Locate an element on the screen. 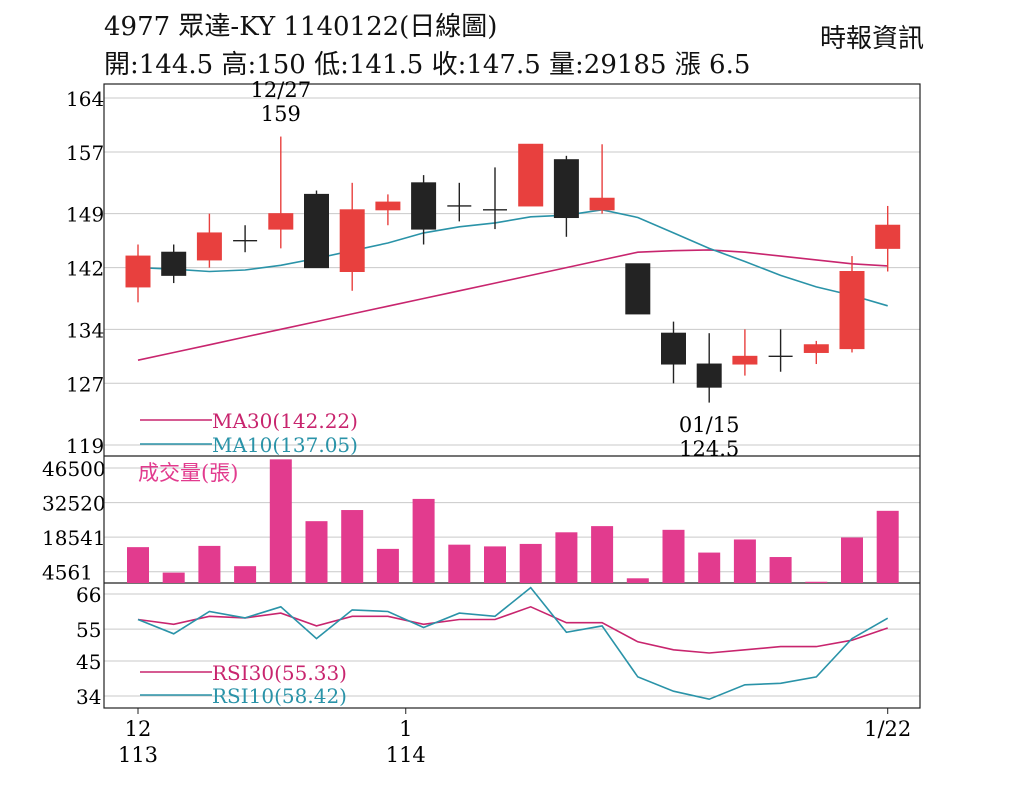  rsi-tick-label: 66 is located at coordinates (88, 595).